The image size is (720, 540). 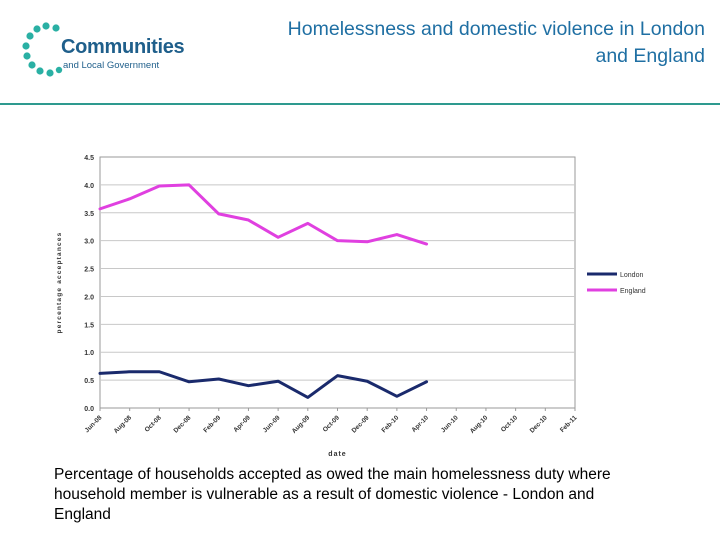 What do you see at coordinates (89, 186) in the screenshot?
I see `y-tick-label: 4.0` at bounding box center [89, 186].